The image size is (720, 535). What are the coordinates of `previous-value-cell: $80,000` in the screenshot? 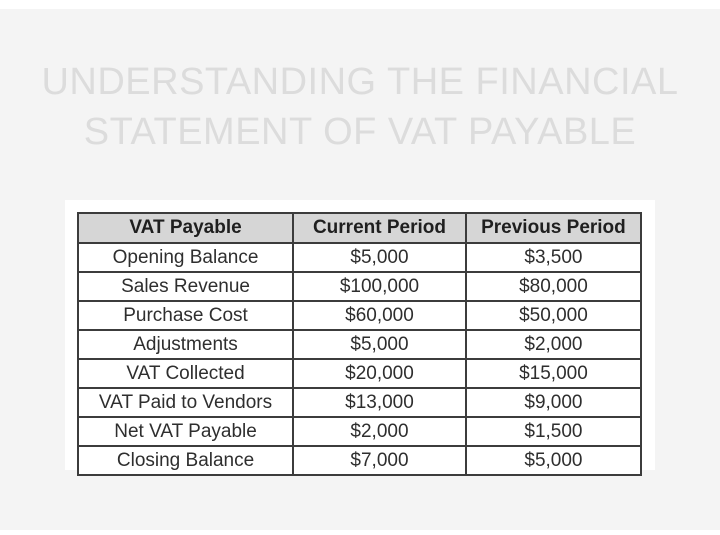 It's located at (553, 286).